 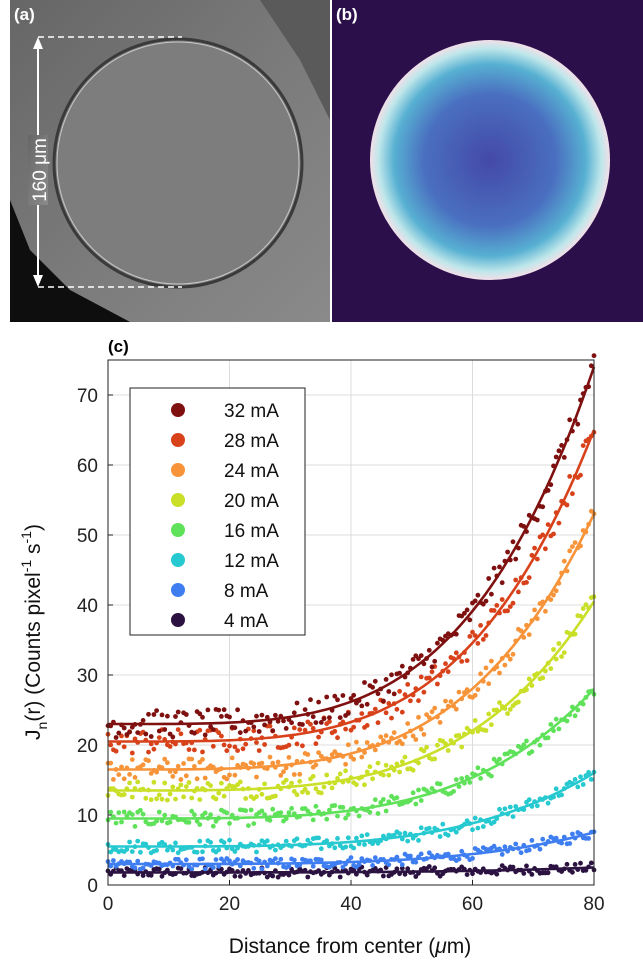 I want to click on legend-box, so click(x=217, y=511).